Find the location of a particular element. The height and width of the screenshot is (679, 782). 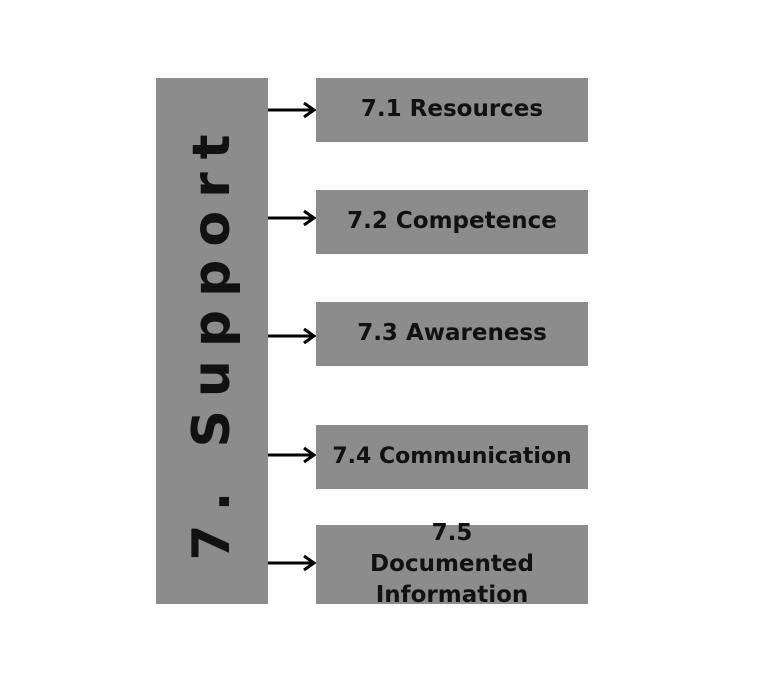

support-title: 7. Support is located at coordinates (212, 341).